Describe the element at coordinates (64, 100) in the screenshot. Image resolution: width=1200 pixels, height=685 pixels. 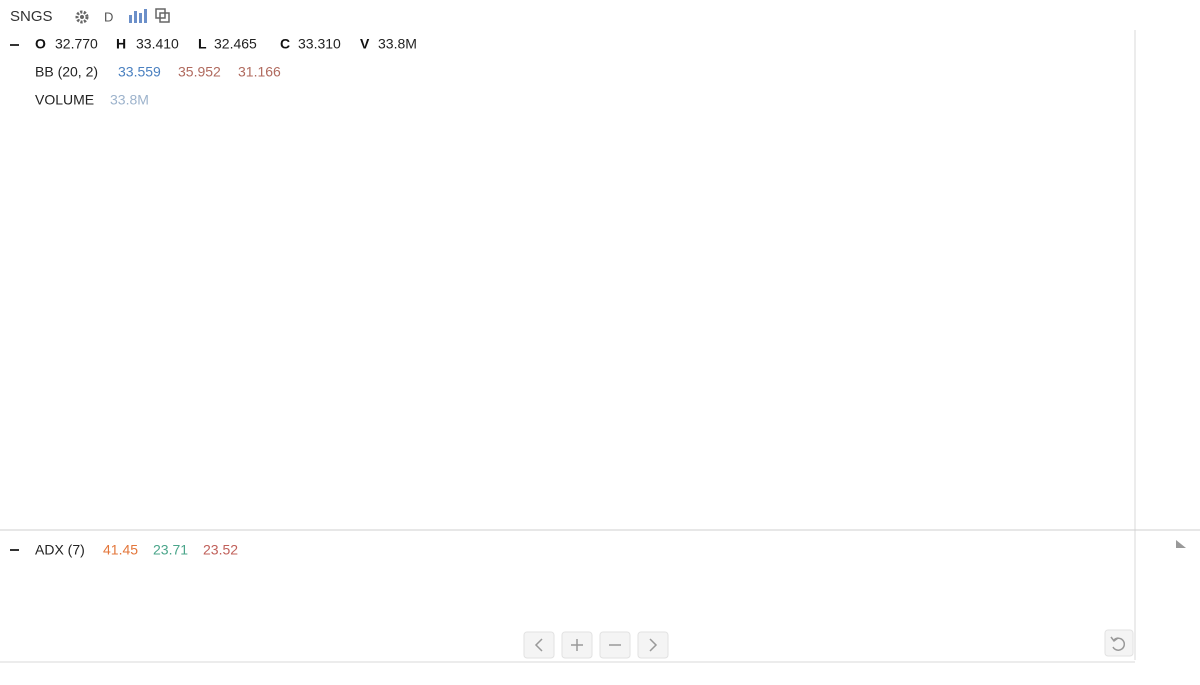
I see `volume-legend: VOLUME` at that location.